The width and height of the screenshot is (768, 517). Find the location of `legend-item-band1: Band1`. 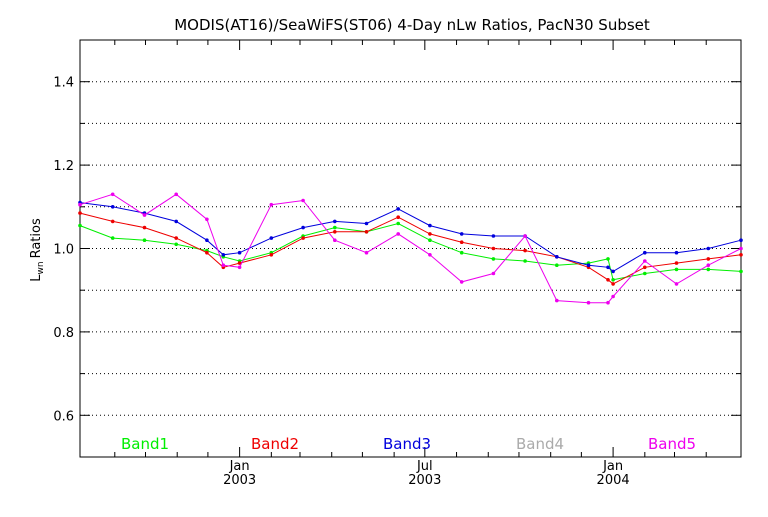

legend-item-band1: Band1 is located at coordinates (145, 444).